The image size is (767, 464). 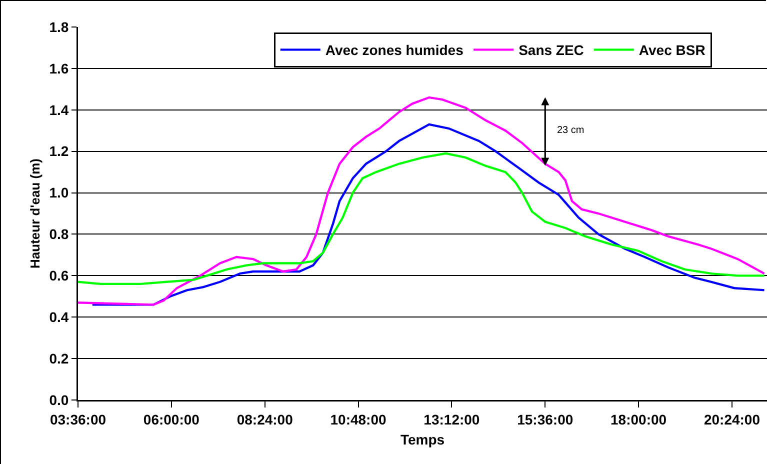 What do you see at coordinates (78, 419) in the screenshot?
I see `x-tick-label: 03:36:00` at bounding box center [78, 419].